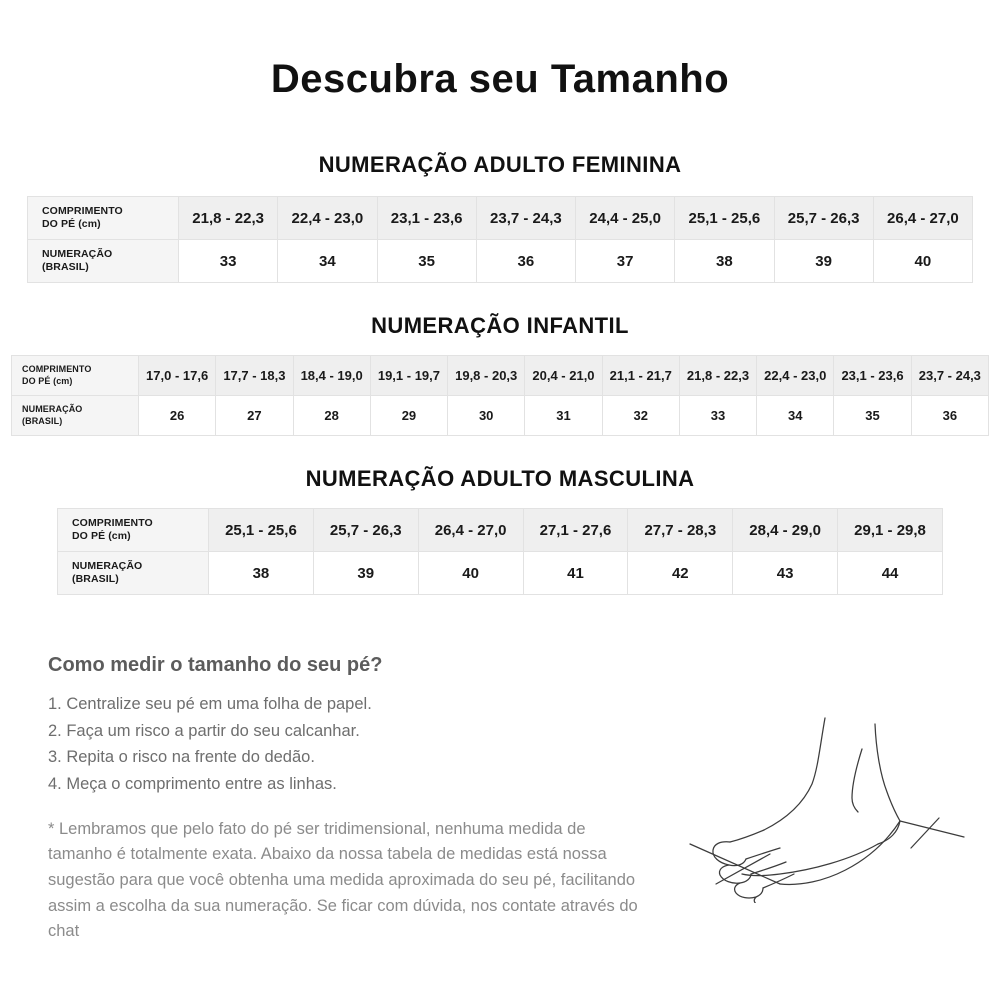  What do you see at coordinates (625, 261) in the screenshot?
I see `cell-size: 37` at bounding box center [625, 261].